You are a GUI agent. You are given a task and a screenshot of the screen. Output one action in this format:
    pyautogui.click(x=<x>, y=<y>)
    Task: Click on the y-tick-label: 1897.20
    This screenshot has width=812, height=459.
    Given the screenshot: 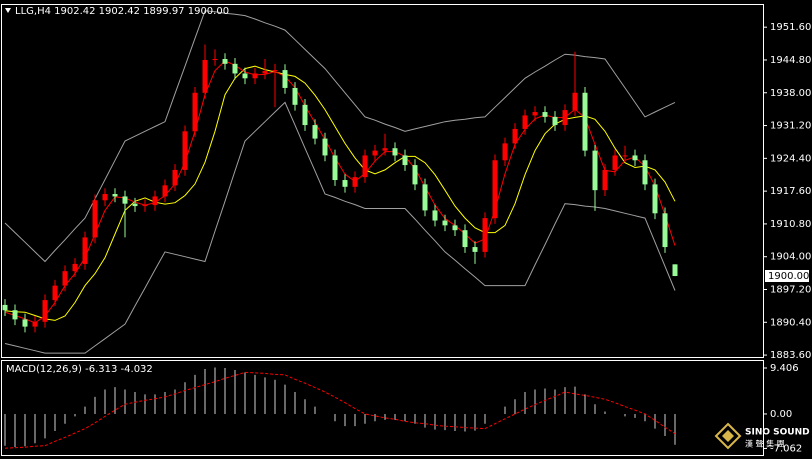 What is the action you would take?
    pyautogui.click(x=790, y=289)
    